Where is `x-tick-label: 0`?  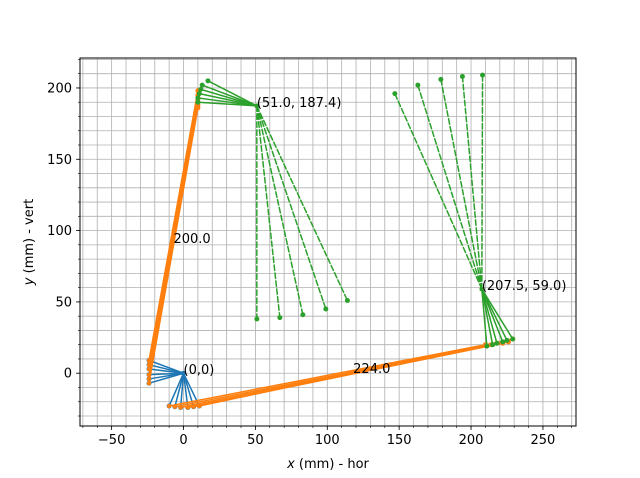 x-tick-label: 0 is located at coordinates (183, 440).